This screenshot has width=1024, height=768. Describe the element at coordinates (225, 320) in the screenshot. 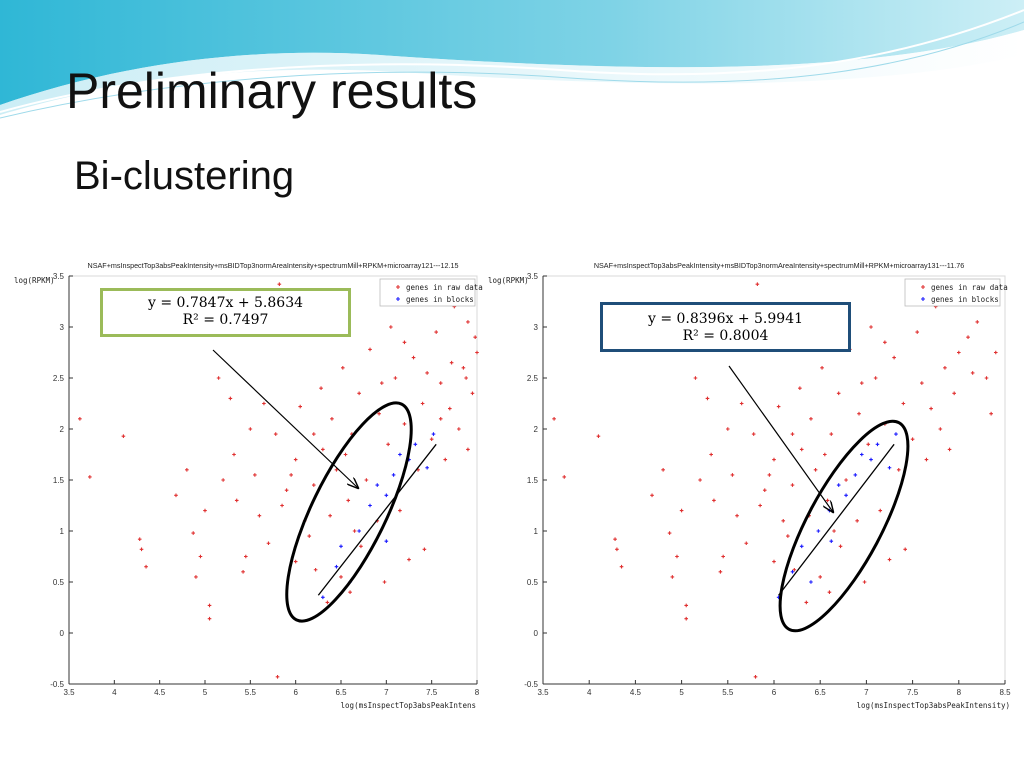

I see `regression-r2: R² = 0.7497` at that location.